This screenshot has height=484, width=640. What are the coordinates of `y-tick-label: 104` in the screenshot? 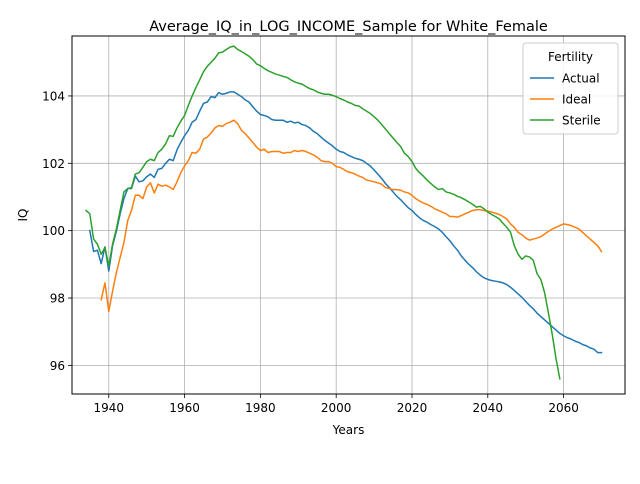 It's located at (53, 96).